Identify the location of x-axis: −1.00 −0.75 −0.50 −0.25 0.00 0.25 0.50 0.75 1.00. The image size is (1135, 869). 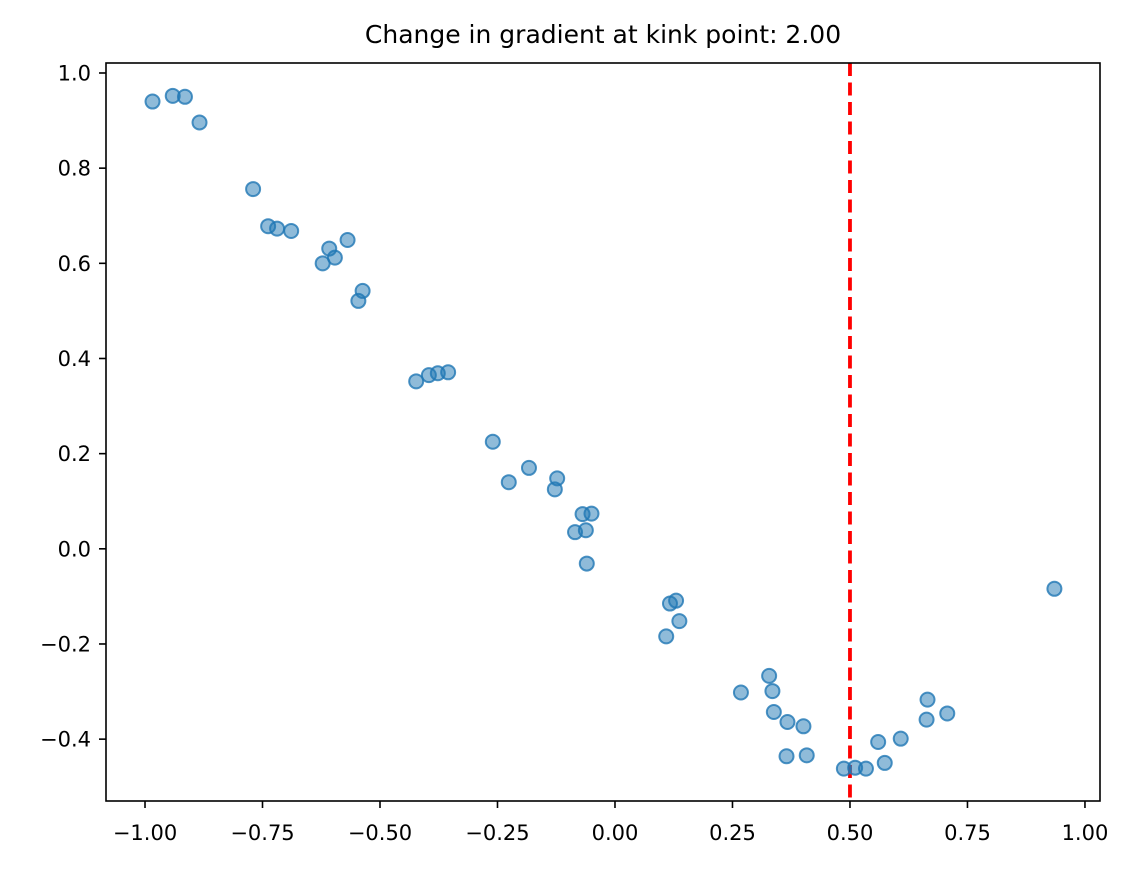
(611, 823).